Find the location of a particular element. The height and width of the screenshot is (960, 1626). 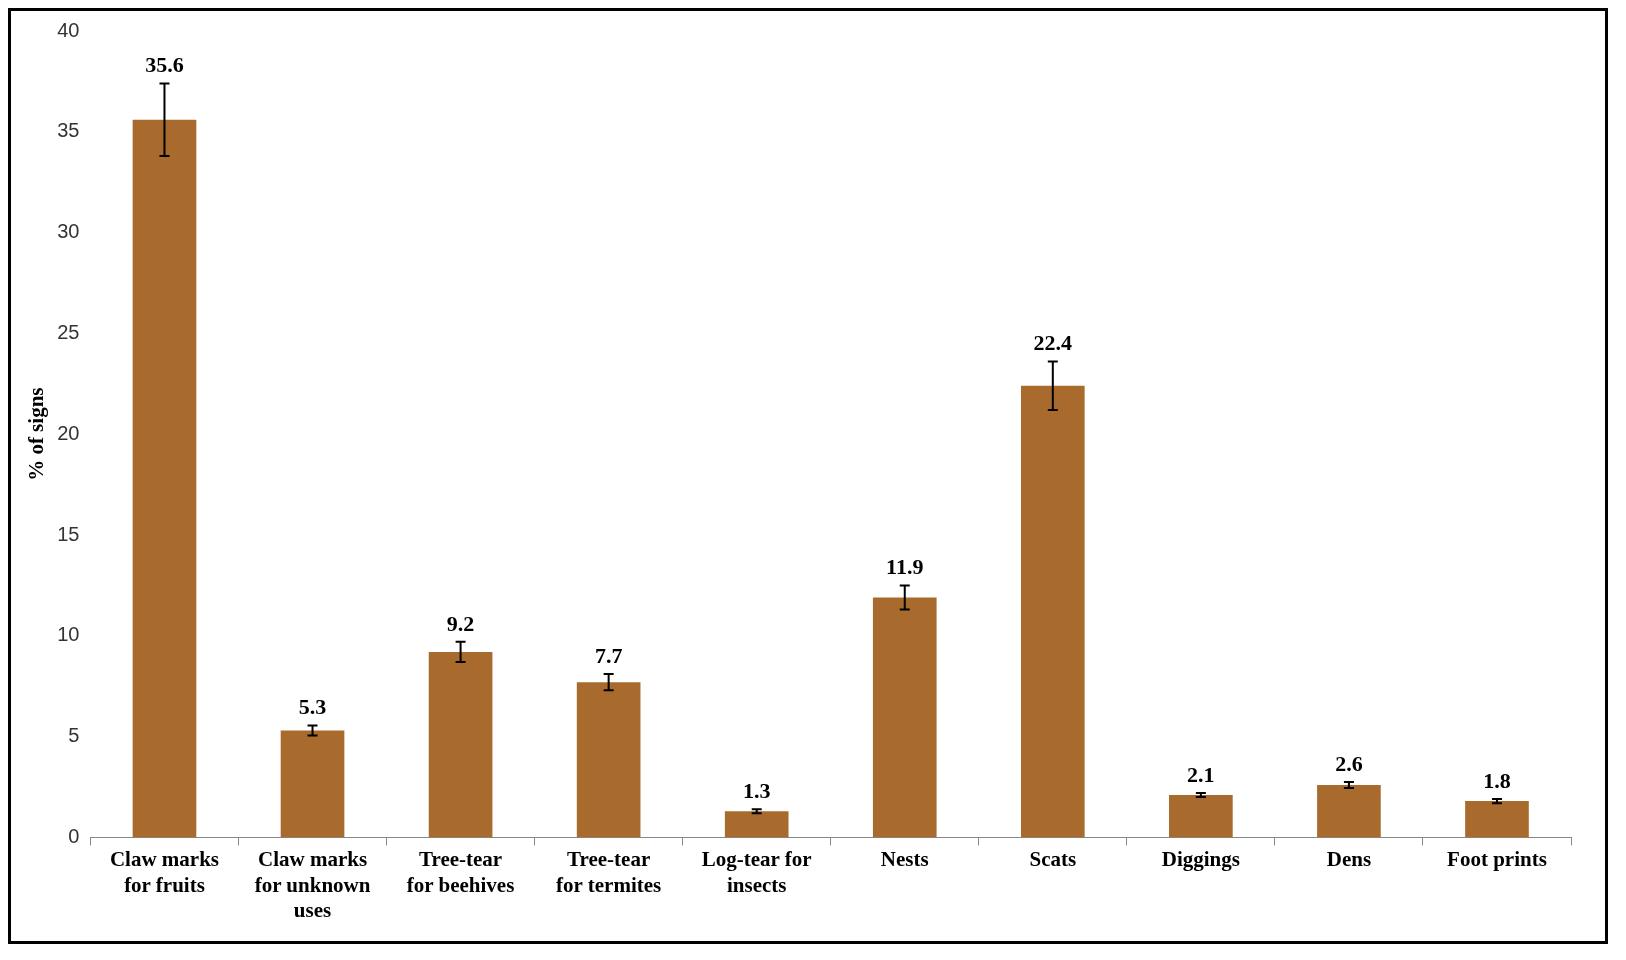

x-tick-label: Claw marks for fruits is located at coordinates (164, 872).